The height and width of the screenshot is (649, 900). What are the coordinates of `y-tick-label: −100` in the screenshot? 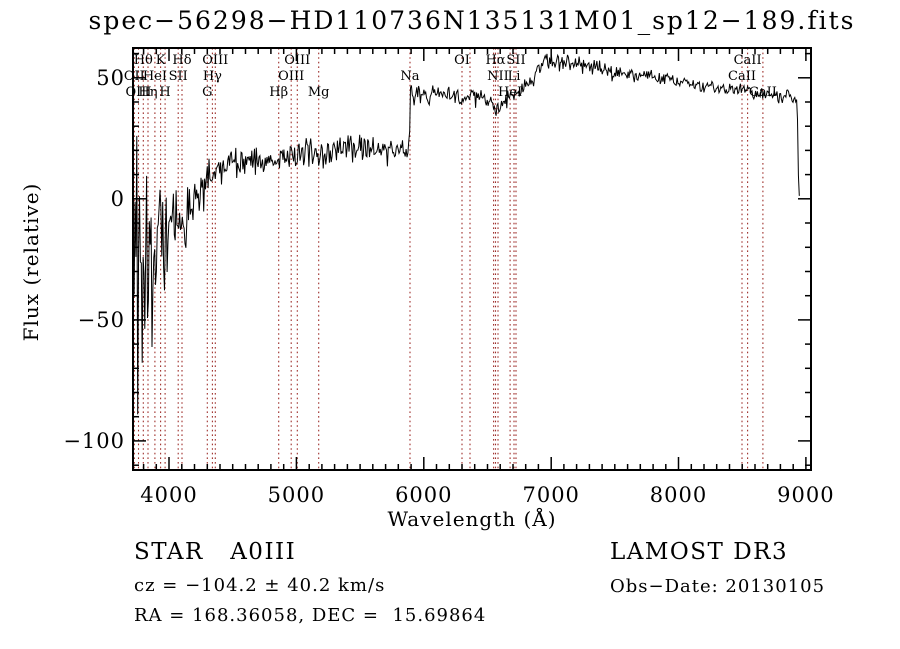 It's located at (94, 441).